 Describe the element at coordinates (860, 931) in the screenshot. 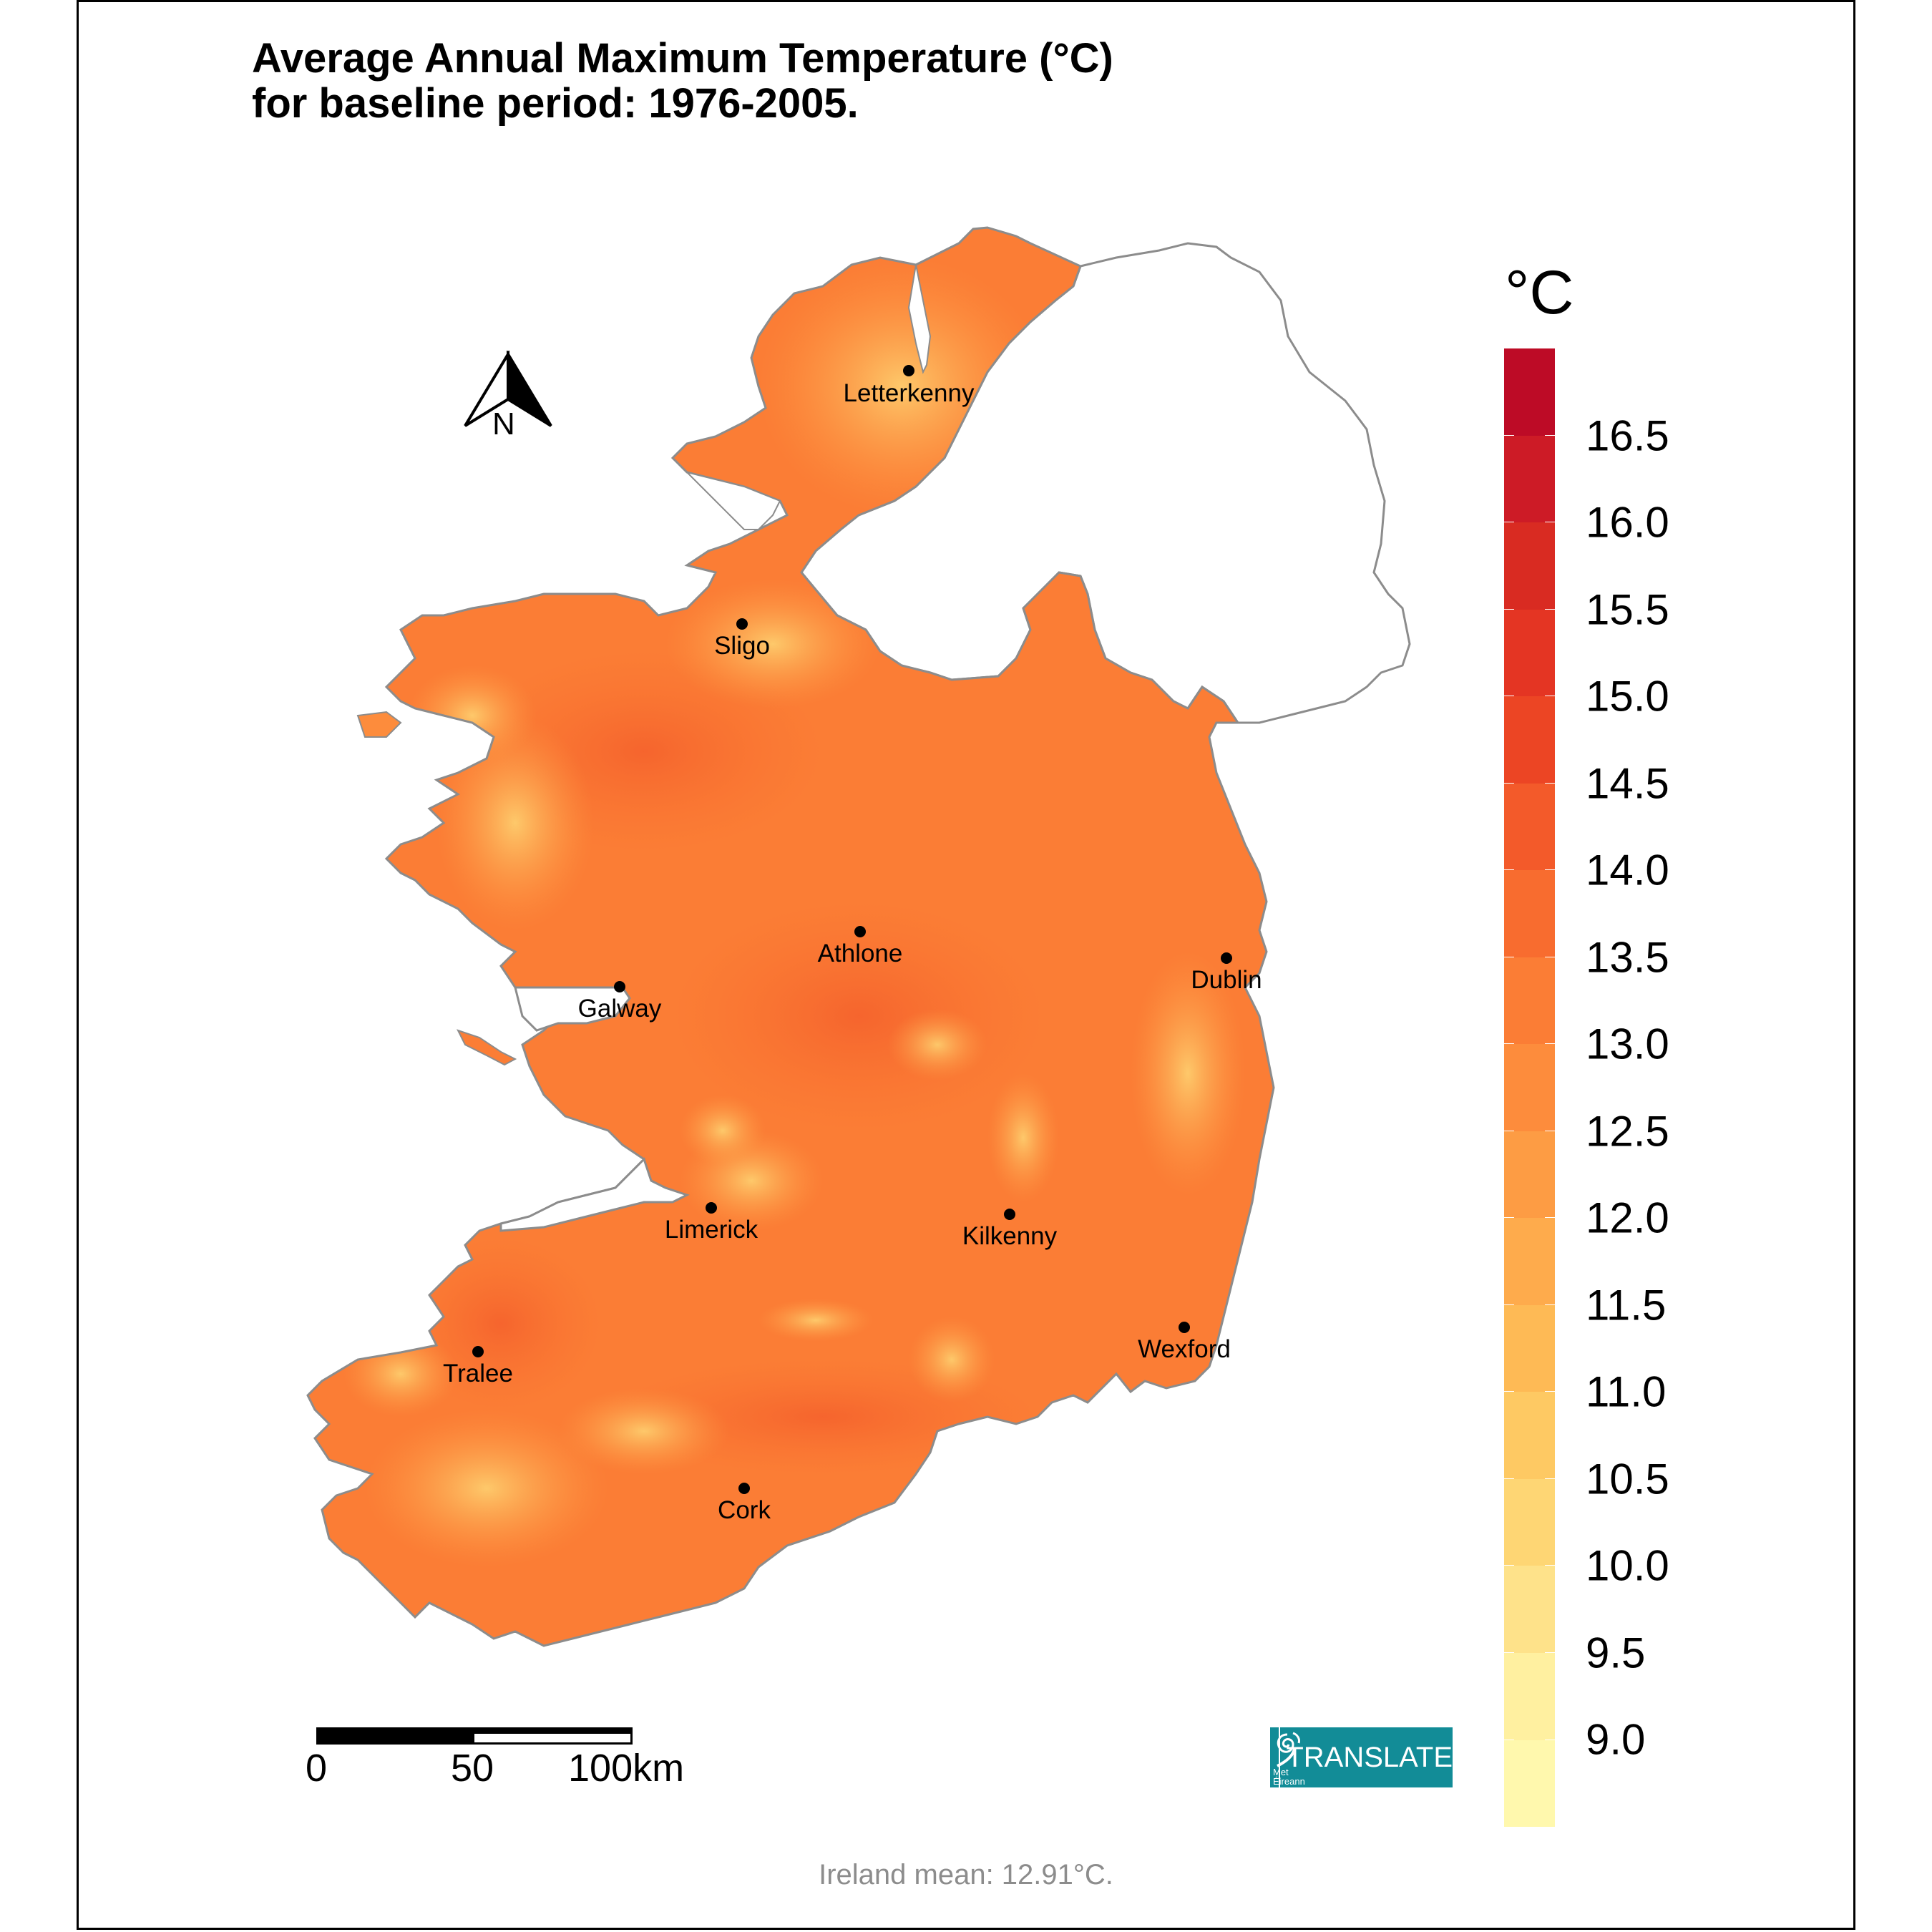

I see `city-dot-athlone` at that location.